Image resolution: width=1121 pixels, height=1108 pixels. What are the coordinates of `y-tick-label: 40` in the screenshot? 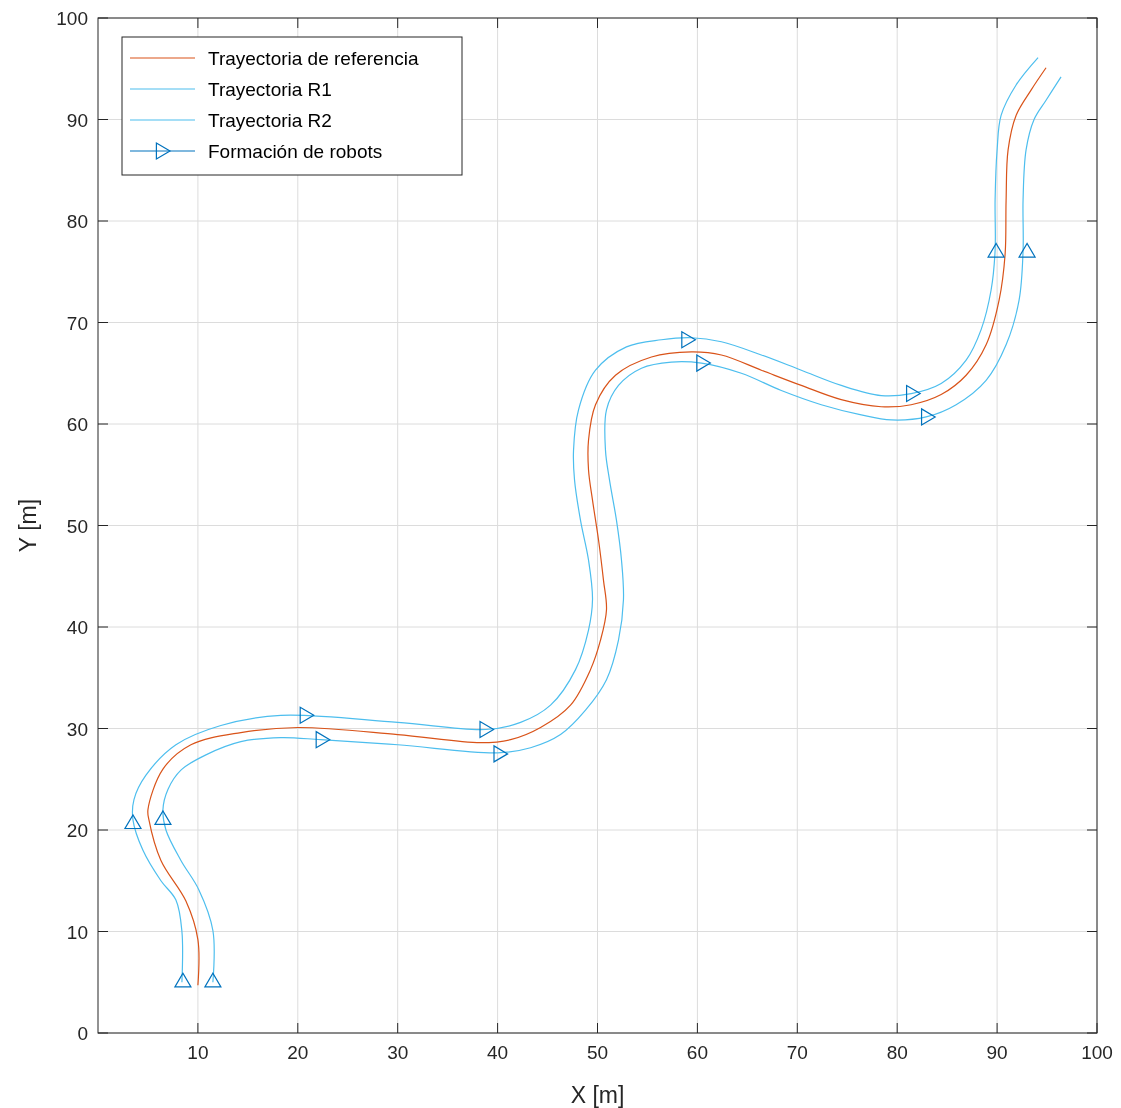 It's located at (77, 627).